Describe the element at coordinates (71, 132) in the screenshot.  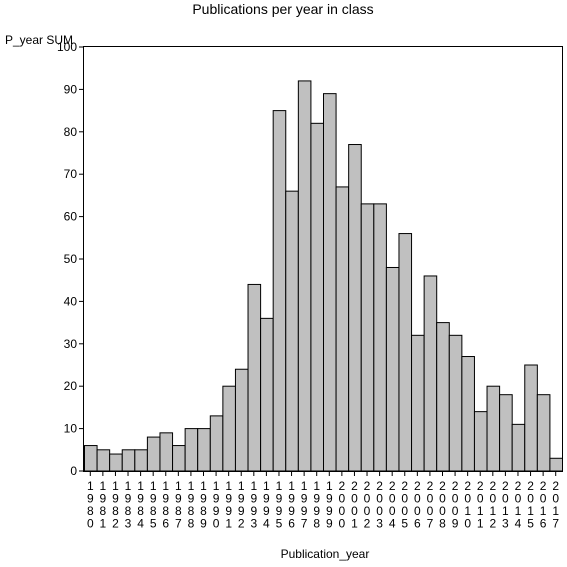
I see `y-tick-label: 80` at that location.